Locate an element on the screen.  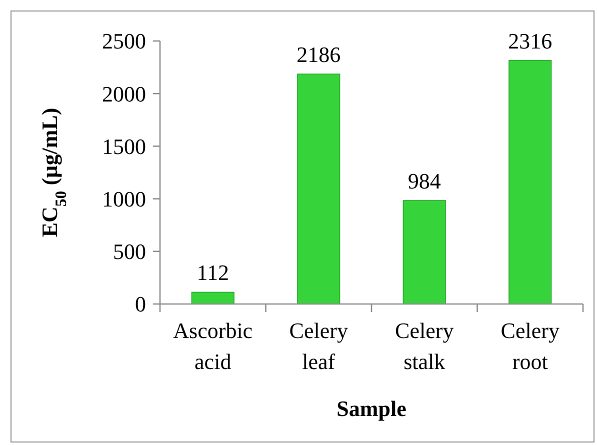
y-tick-label: 2000 is located at coordinates (124, 93).